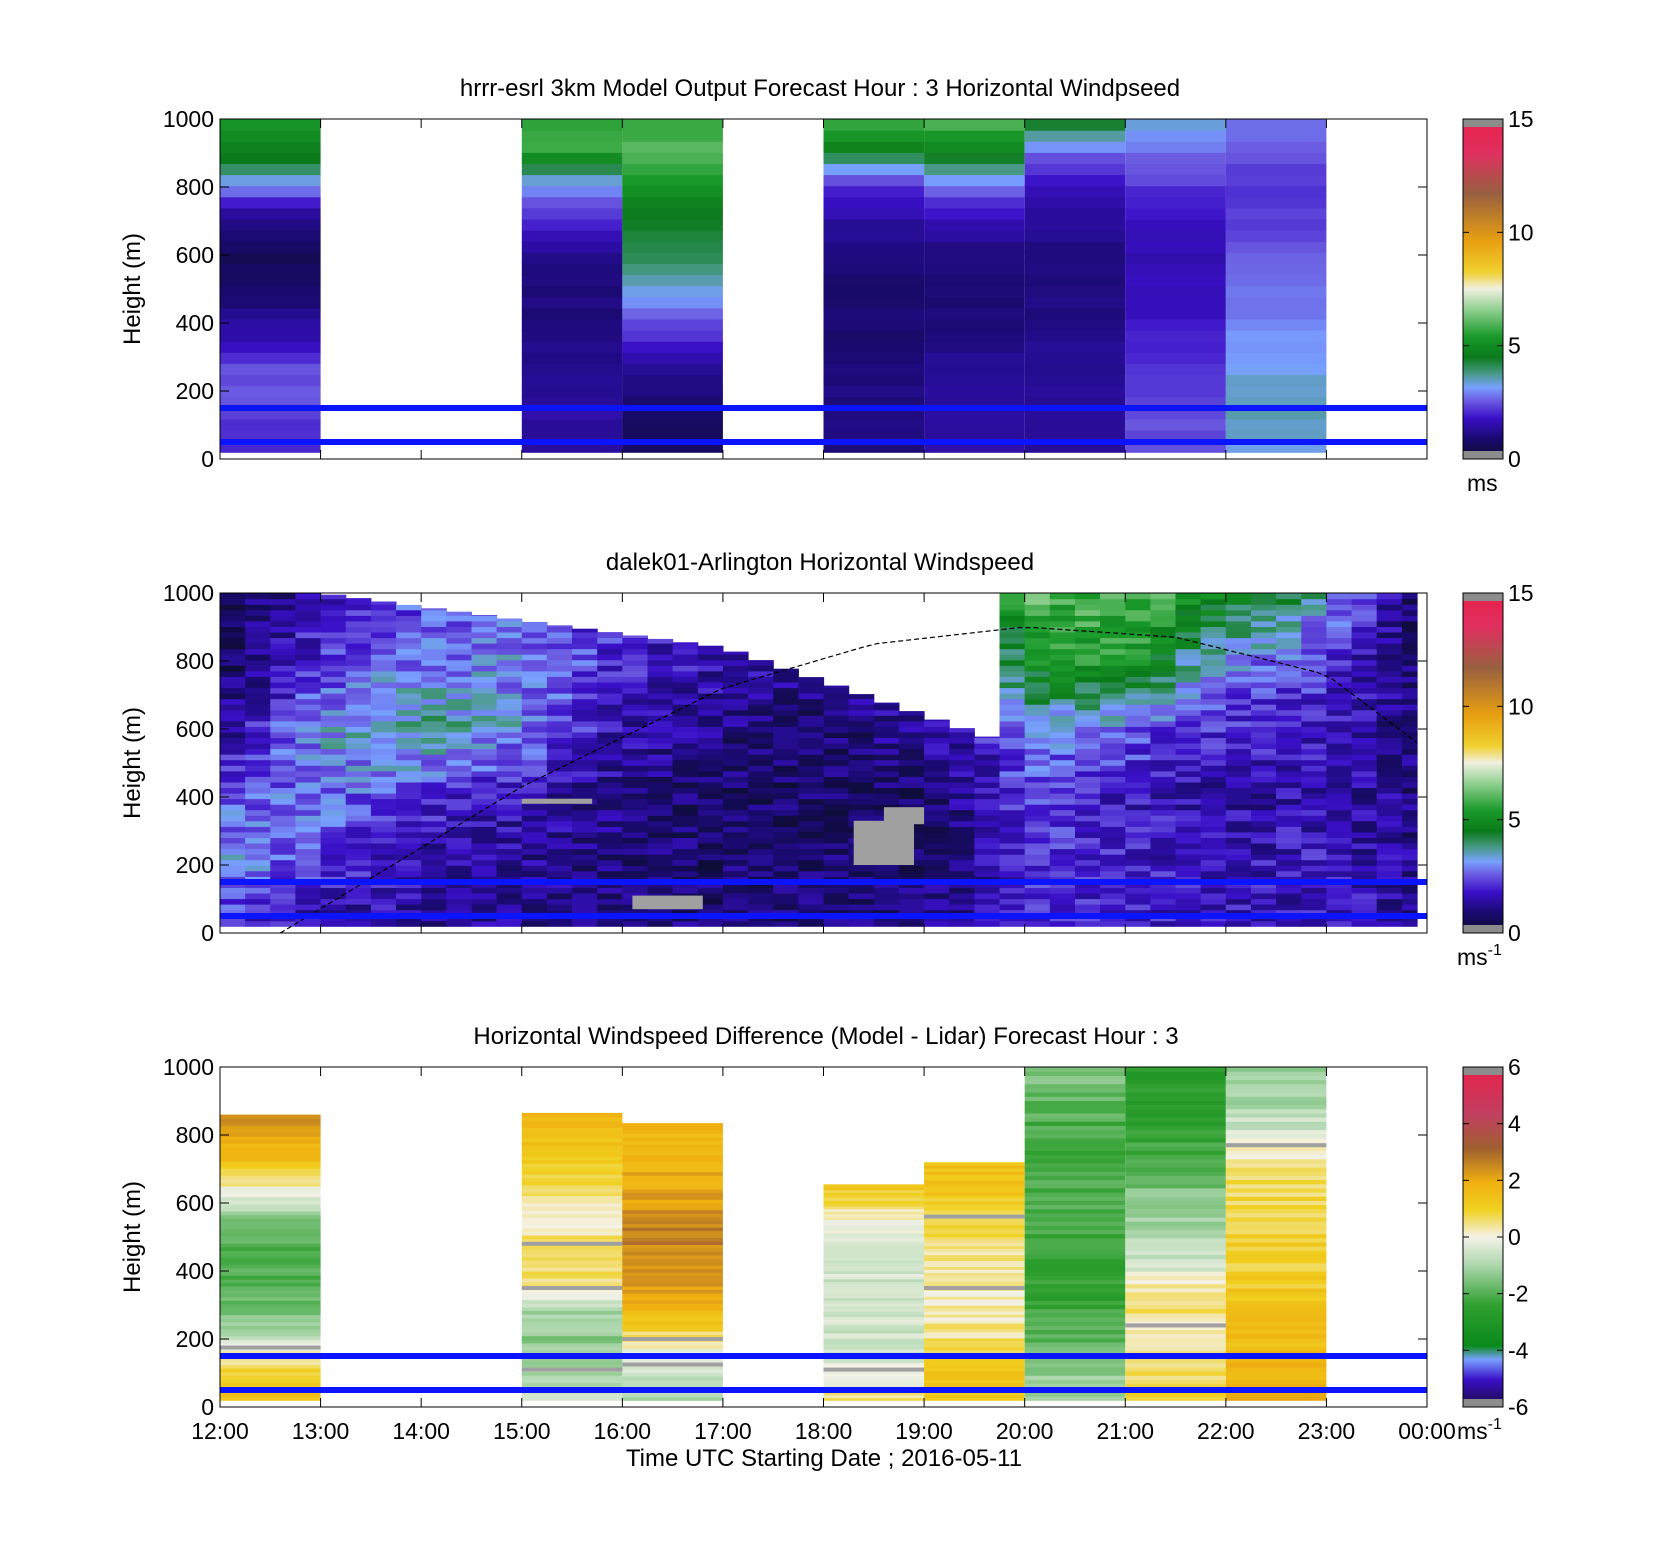  I want to click on missing-cell, so click(1175, 1325).